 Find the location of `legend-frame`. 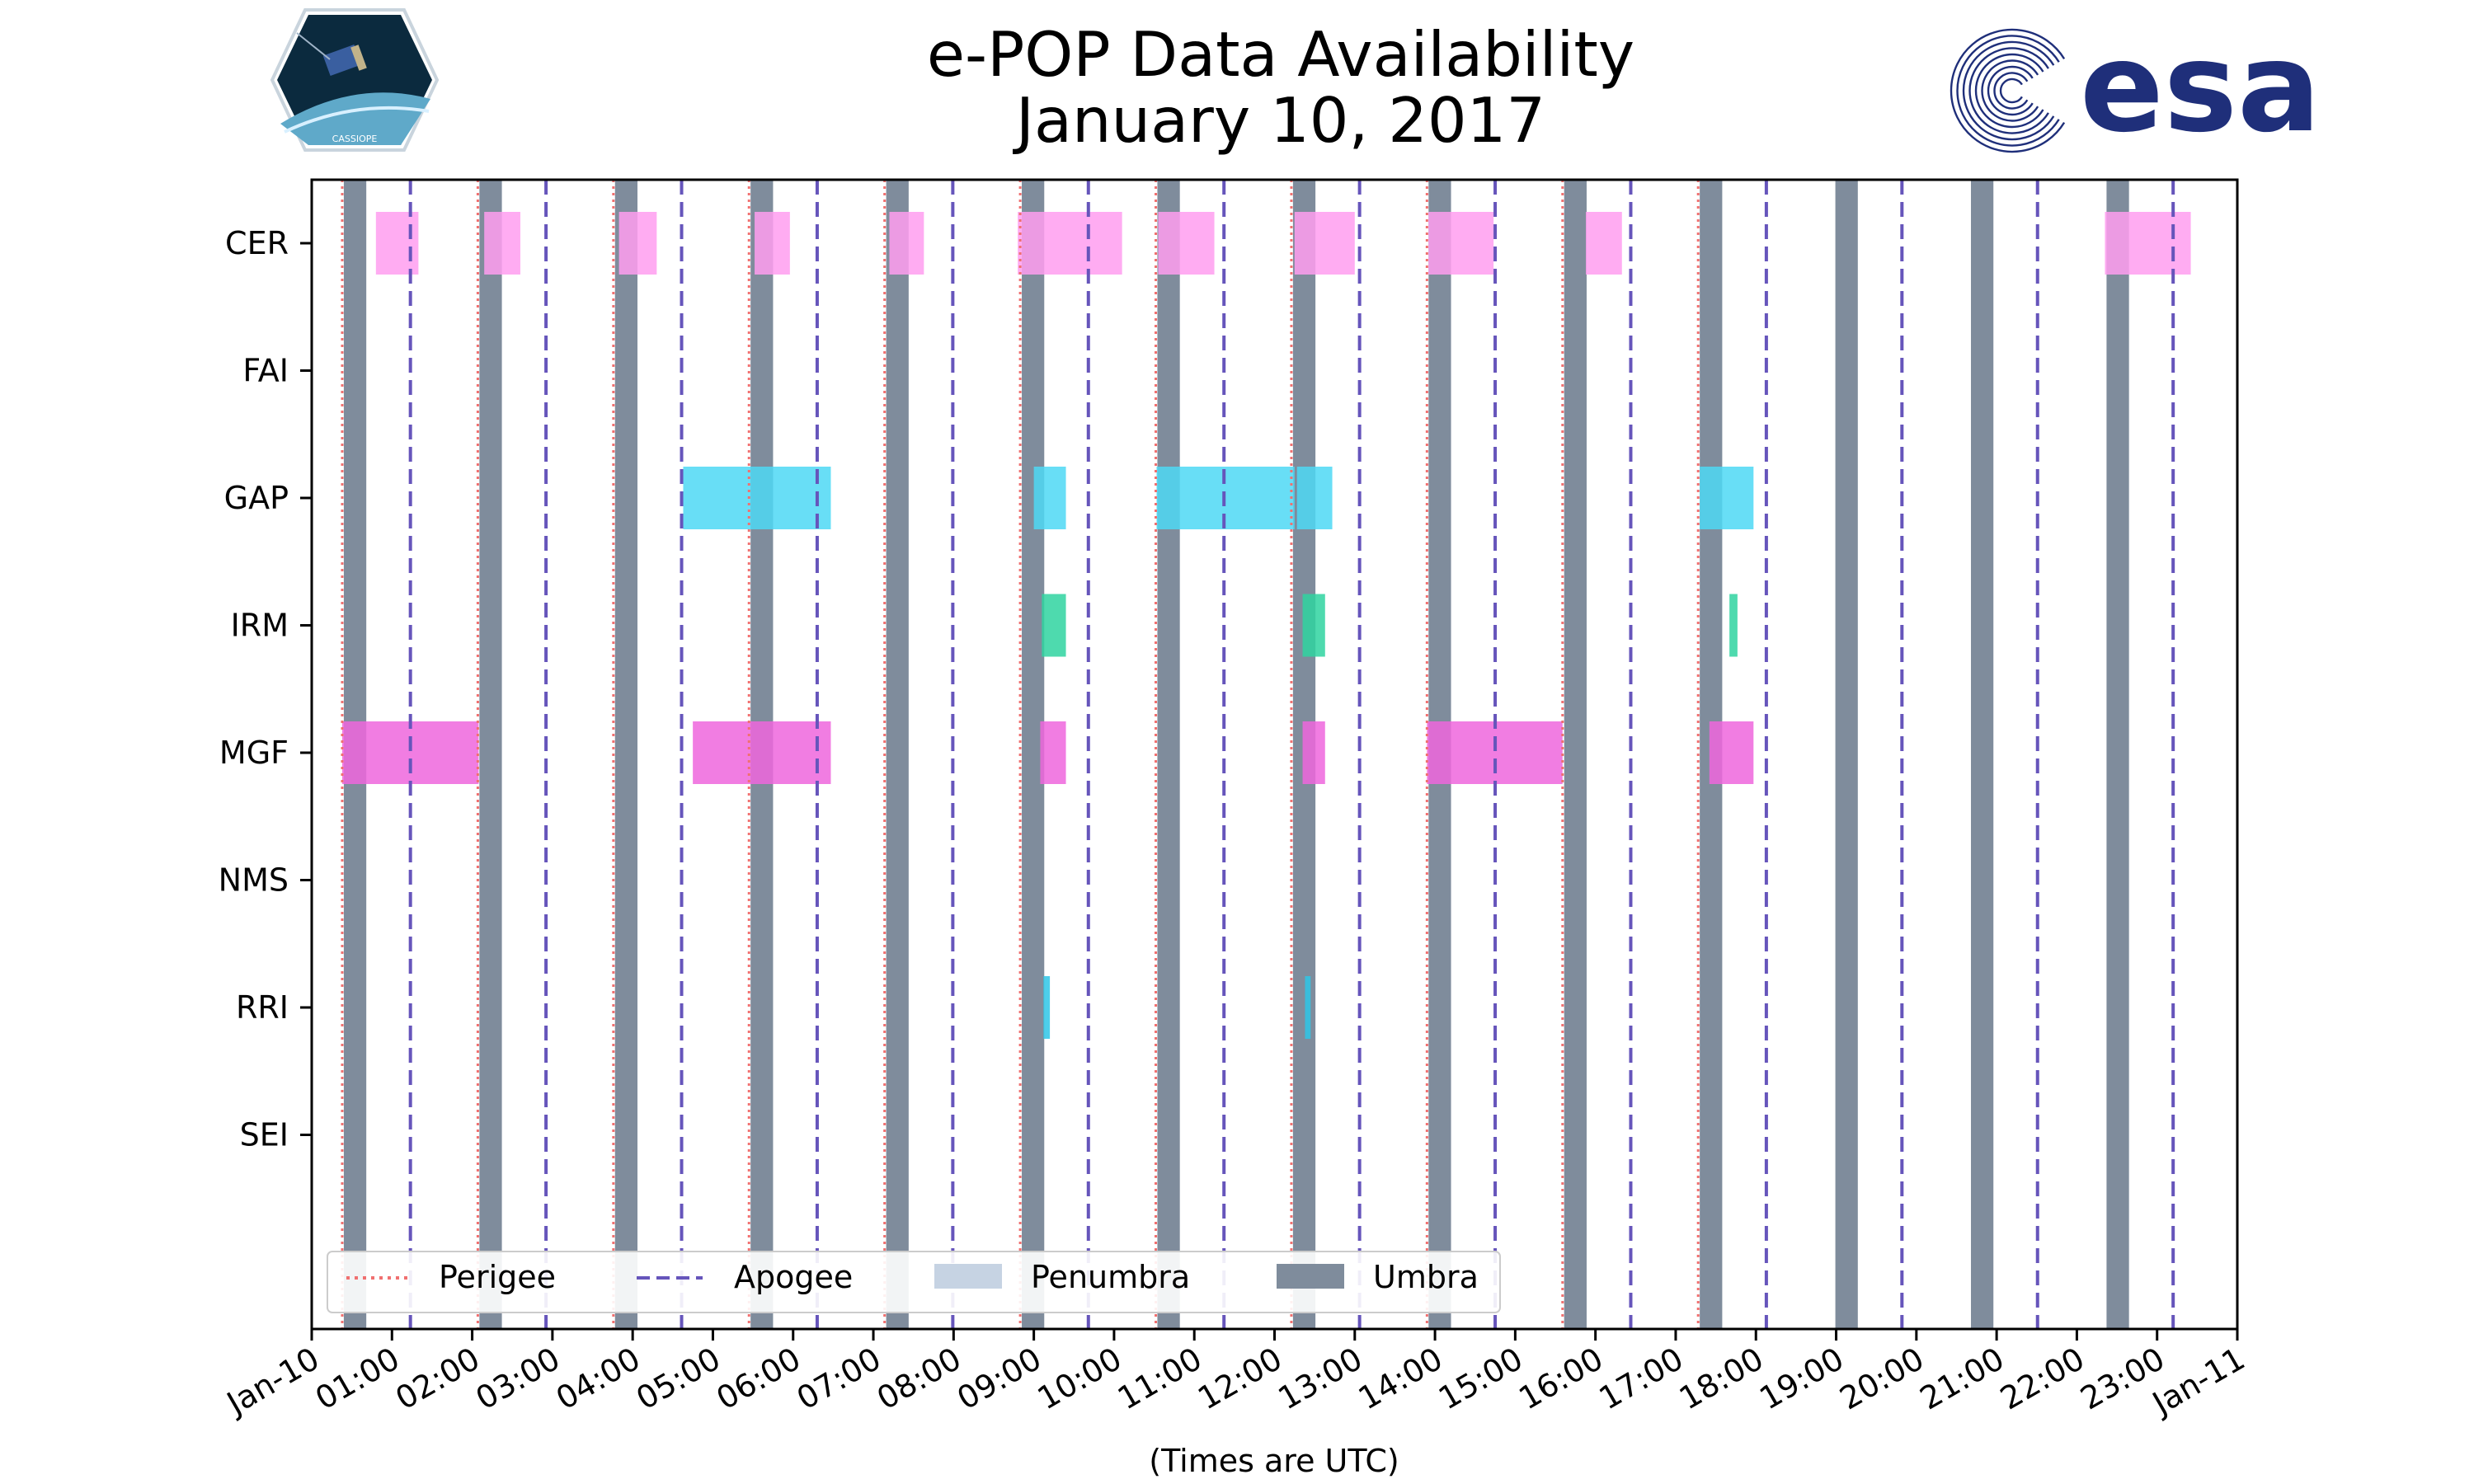

legend-frame is located at coordinates (914, 1282).